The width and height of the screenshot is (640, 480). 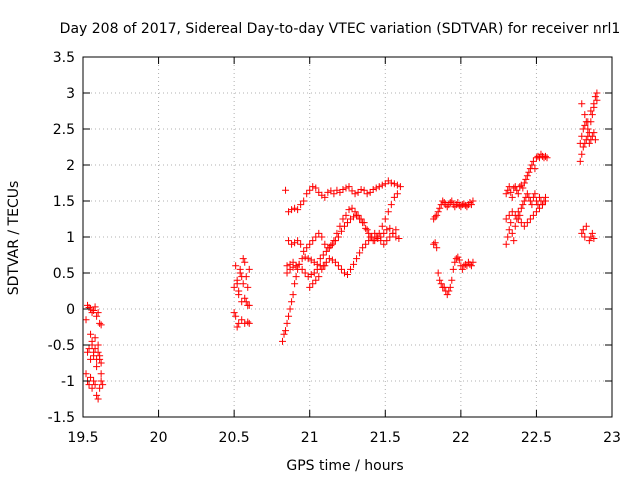 I want to click on y-tick-label: -0.5, so click(x=61, y=346).